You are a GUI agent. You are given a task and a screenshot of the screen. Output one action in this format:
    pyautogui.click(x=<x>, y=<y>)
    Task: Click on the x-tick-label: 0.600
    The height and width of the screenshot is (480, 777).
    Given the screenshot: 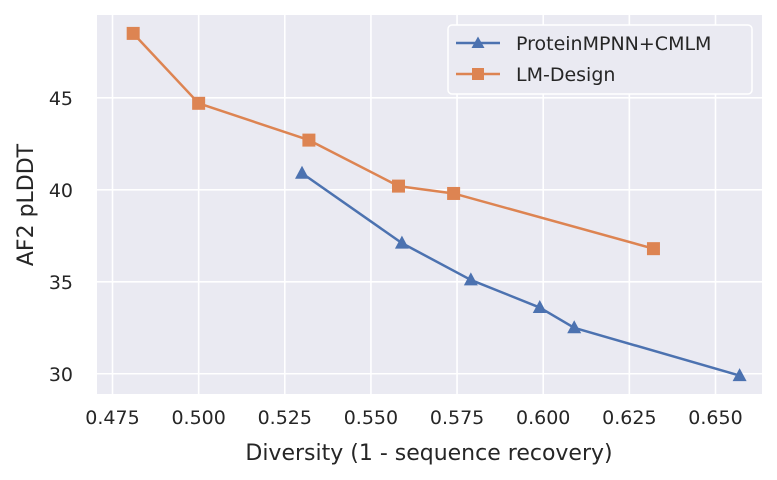 What is the action you would take?
    pyautogui.click(x=543, y=418)
    